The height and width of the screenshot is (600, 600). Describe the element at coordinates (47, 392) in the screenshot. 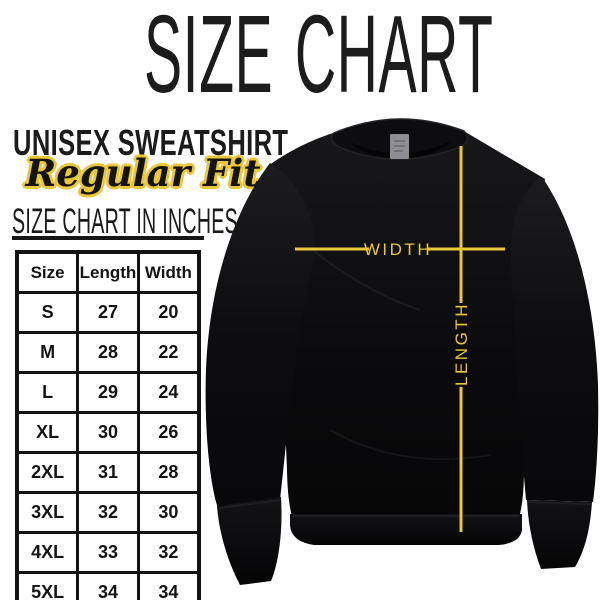

I see `size-cell: L` at that location.